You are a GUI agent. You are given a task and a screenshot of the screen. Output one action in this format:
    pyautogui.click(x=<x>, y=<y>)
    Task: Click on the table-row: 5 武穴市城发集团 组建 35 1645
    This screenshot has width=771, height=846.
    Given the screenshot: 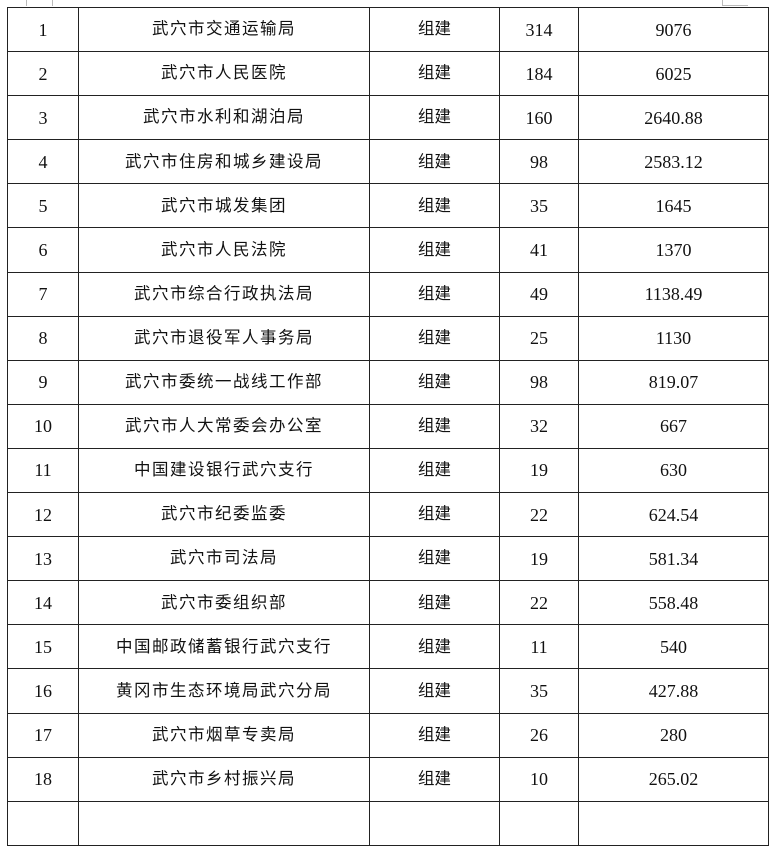 What is the action you would take?
    pyautogui.click(x=388, y=206)
    